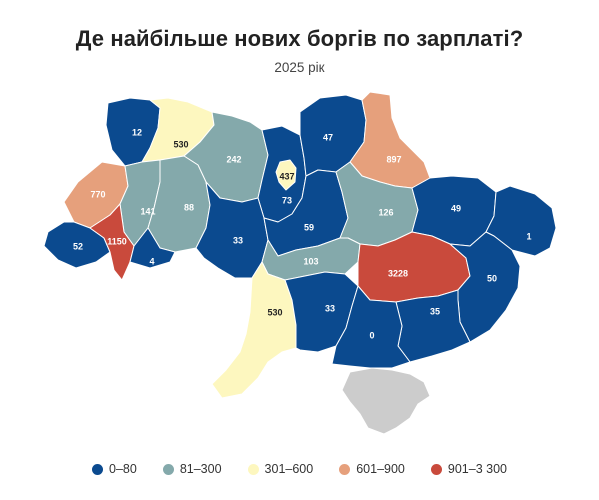 This screenshot has width=599, height=500. I want to click on label-mykolaiv: 33, so click(330, 308).